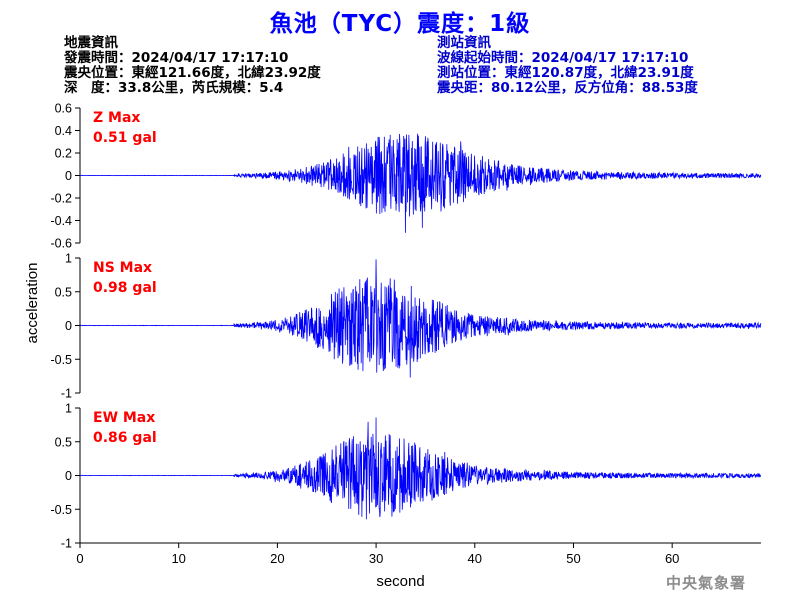 Image resolution: width=800 pixels, height=600 pixels. What do you see at coordinates (176, 58) in the screenshot?
I see `origin-time: 發震時間：2024/04/17 17:17:10` at bounding box center [176, 58].